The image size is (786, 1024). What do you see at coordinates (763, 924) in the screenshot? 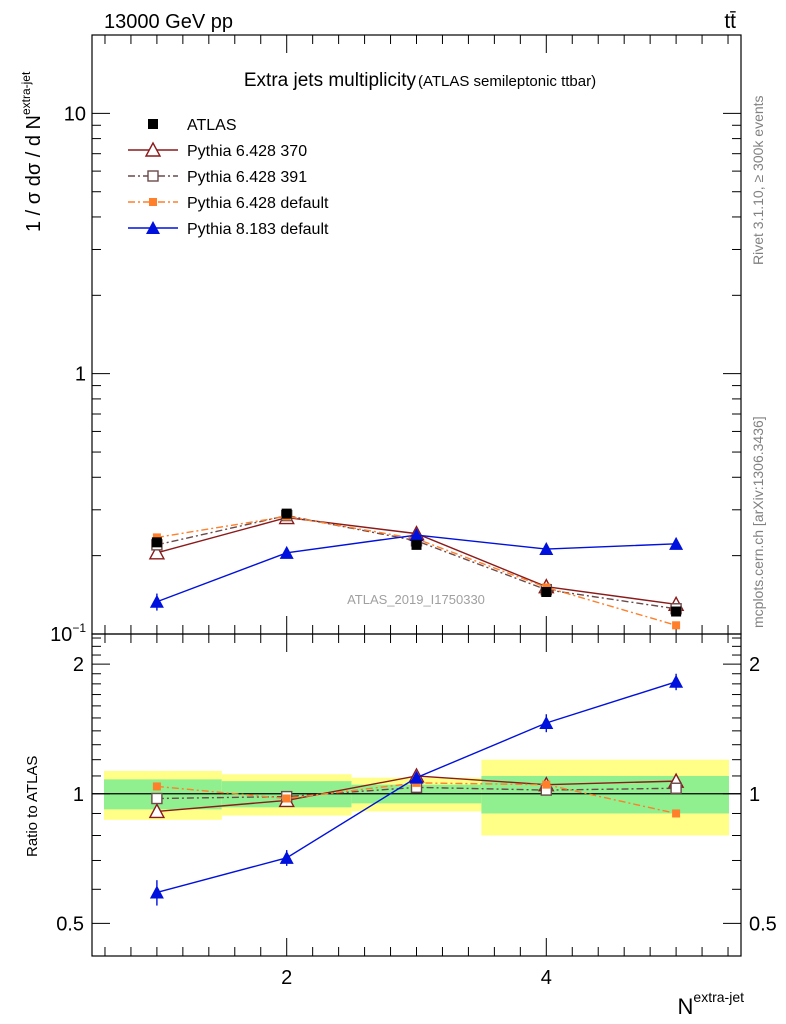
I see `ratio-y-tick-label-right: 0.5` at bounding box center [763, 924].